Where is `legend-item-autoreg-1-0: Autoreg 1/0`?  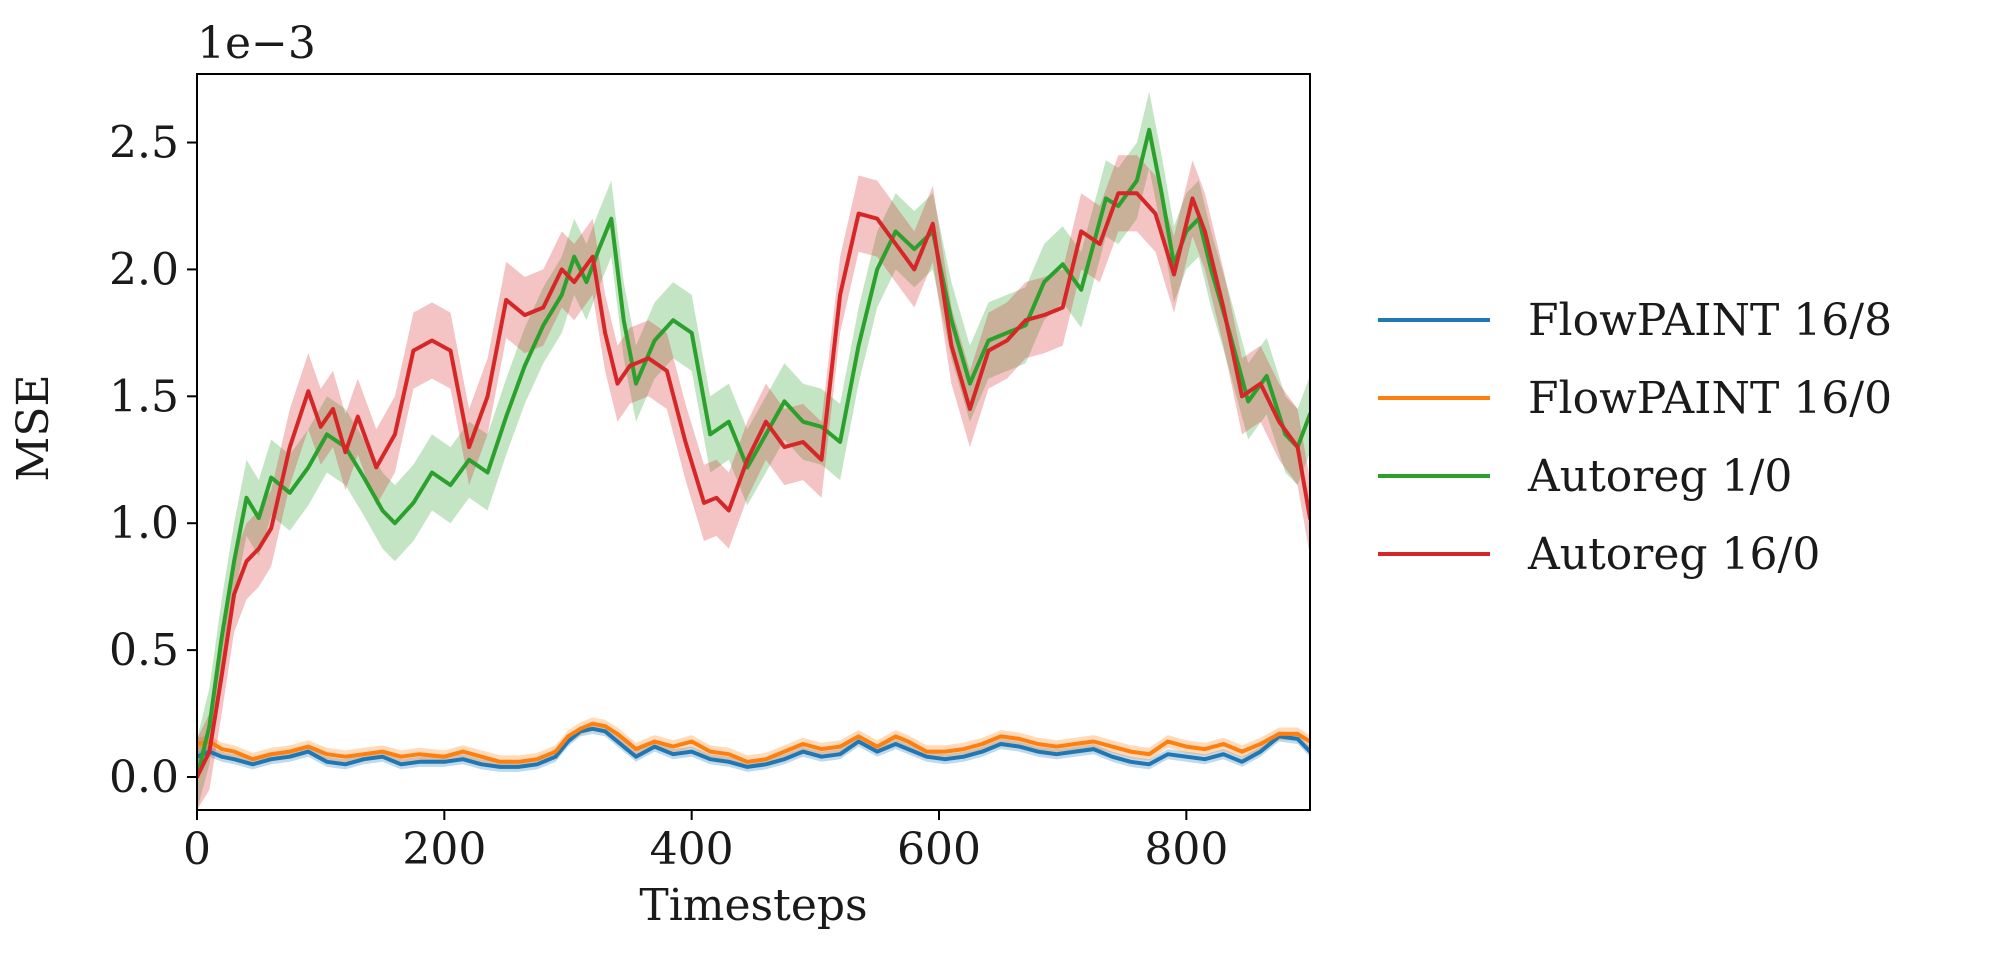
legend-item-autoreg-1-0: Autoreg 1/0 is located at coordinates (1585, 476).